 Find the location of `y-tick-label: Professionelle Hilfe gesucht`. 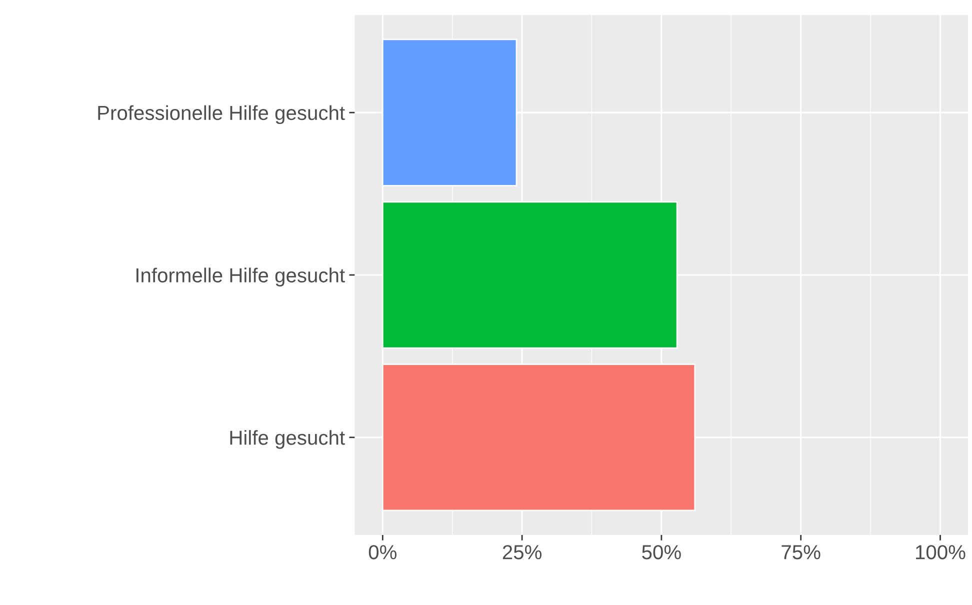

y-tick-label: Professionelle Hilfe gesucht is located at coordinates (221, 114).